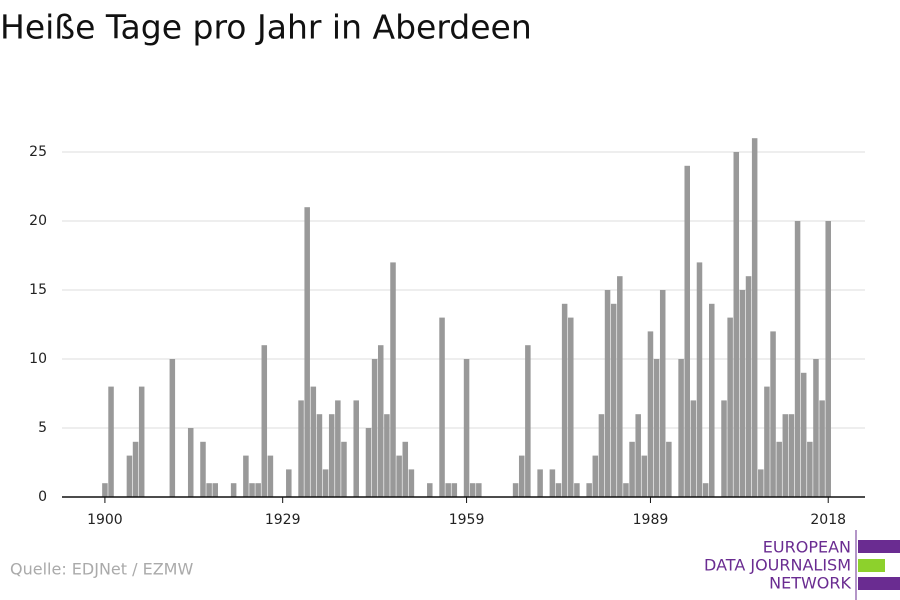 The image size is (900, 600). What do you see at coordinates (38, 290) in the screenshot?
I see `y-tick-label: 15` at bounding box center [38, 290].